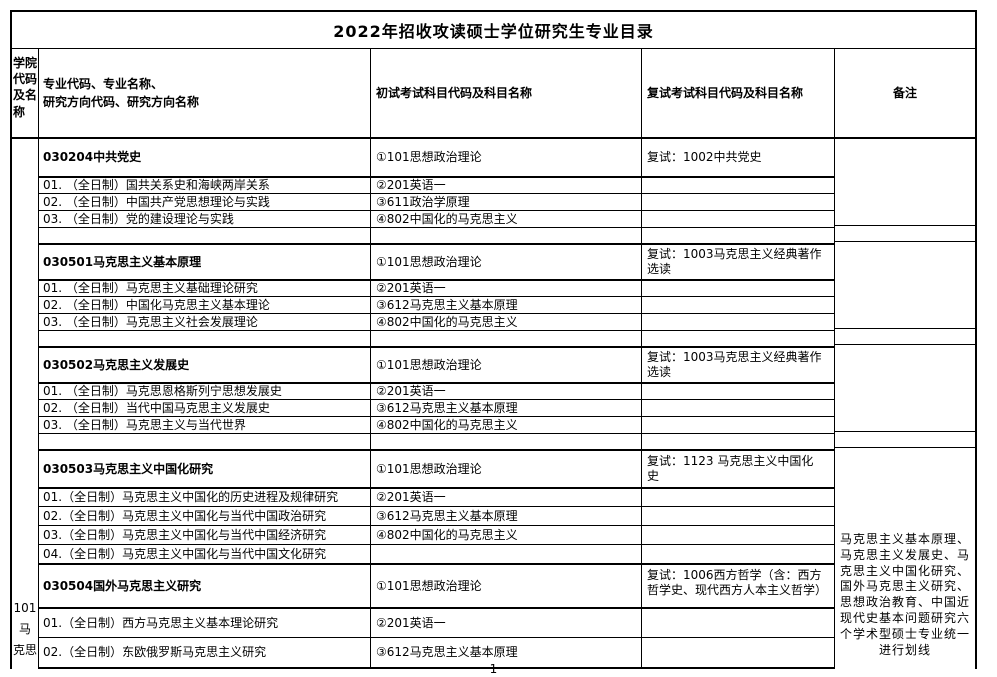 This screenshot has height=677, width=997. I want to click on header-major-code: 专业代码、专业名称、 研究方向代码、研究方向名称, so click(205, 93).